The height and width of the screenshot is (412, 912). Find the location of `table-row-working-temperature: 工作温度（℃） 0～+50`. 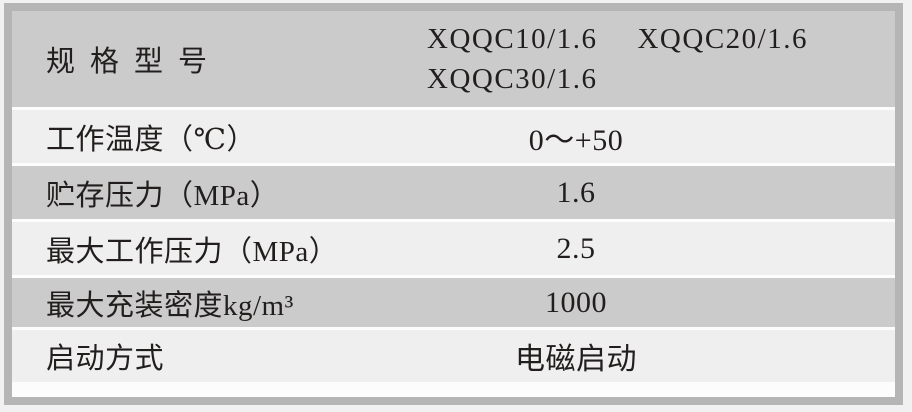

table-row-working-temperature: 工作温度（℃） 0～+50 is located at coordinates (453, 135).